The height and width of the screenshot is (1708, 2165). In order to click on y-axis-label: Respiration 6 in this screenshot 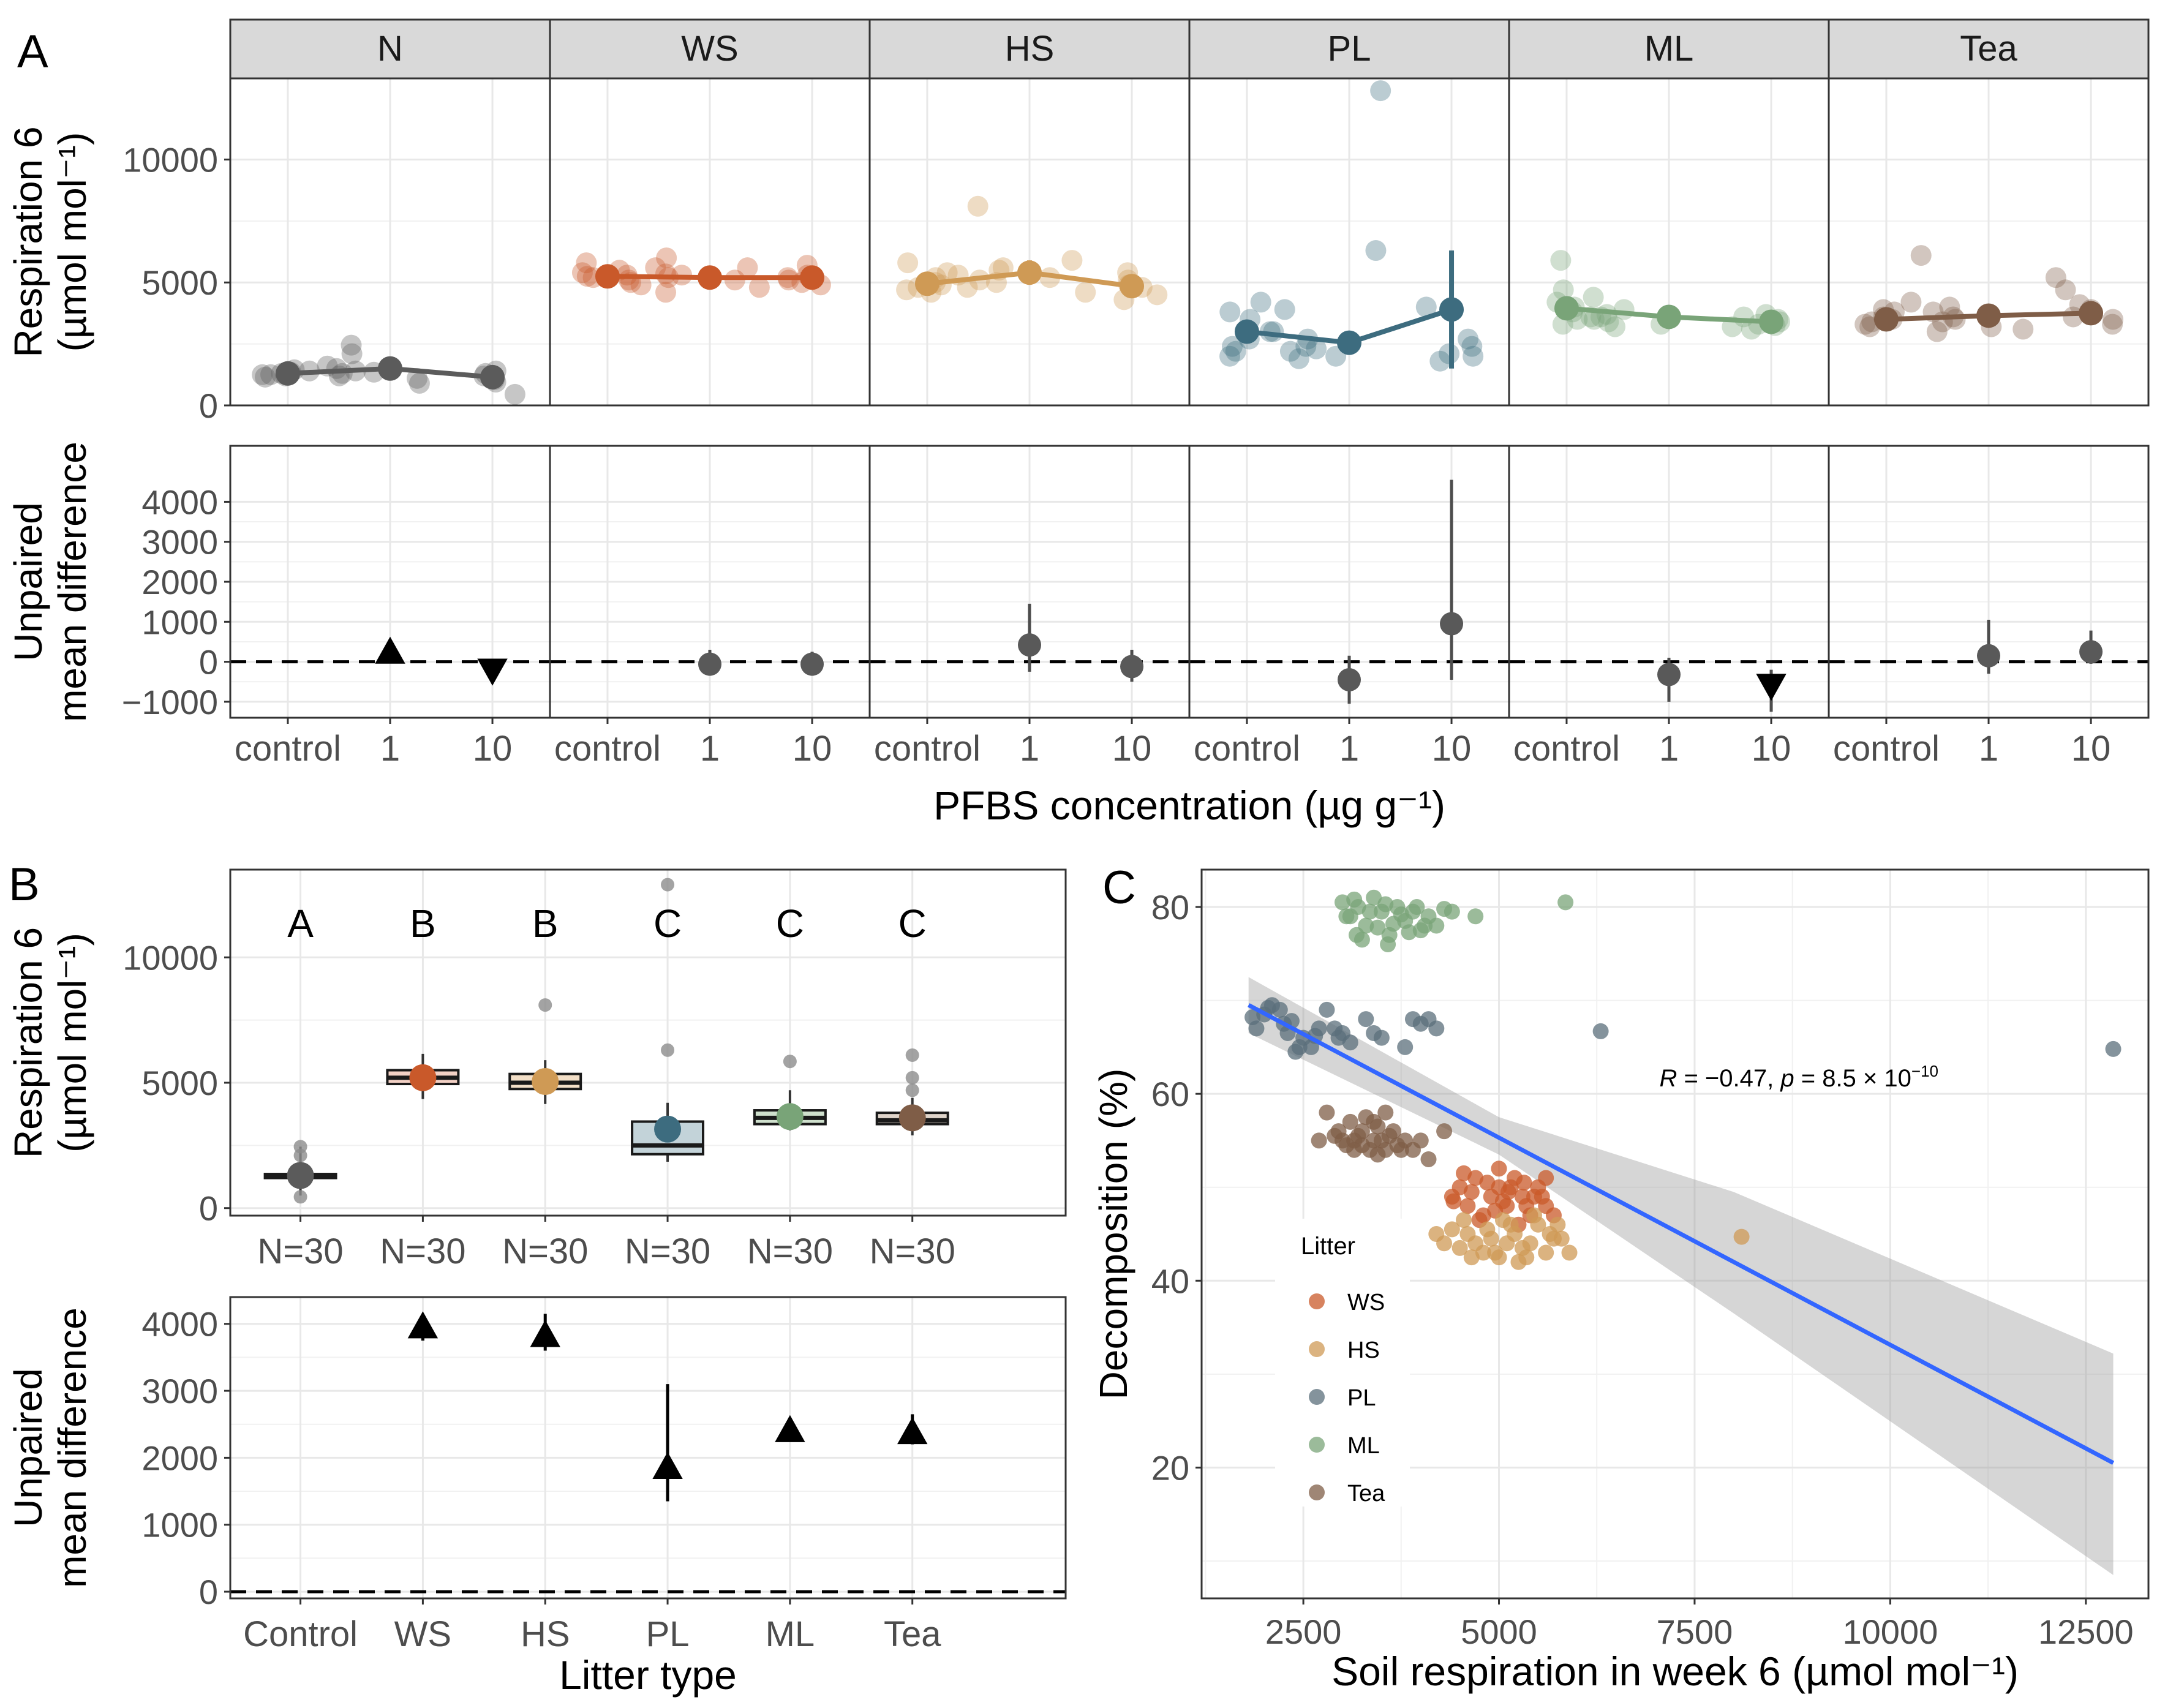, I will do `click(28, 242)`.